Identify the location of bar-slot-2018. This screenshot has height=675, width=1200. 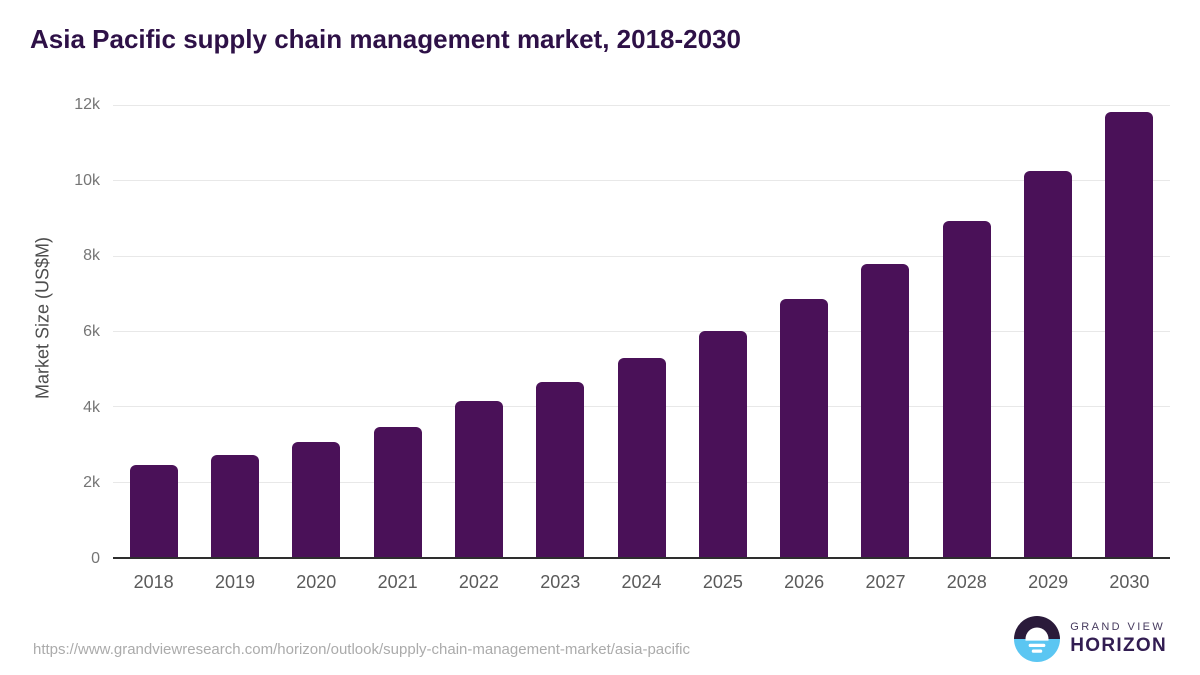
(153, 331).